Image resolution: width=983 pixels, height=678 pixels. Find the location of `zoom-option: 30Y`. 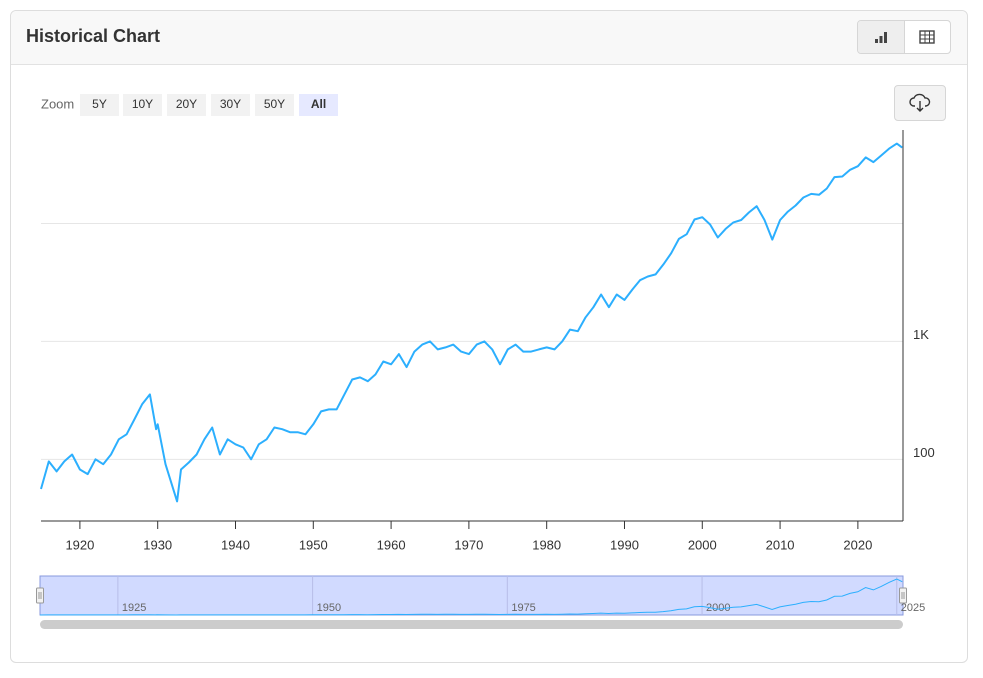

zoom-option: 30Y is located at coordinates (230, 104).